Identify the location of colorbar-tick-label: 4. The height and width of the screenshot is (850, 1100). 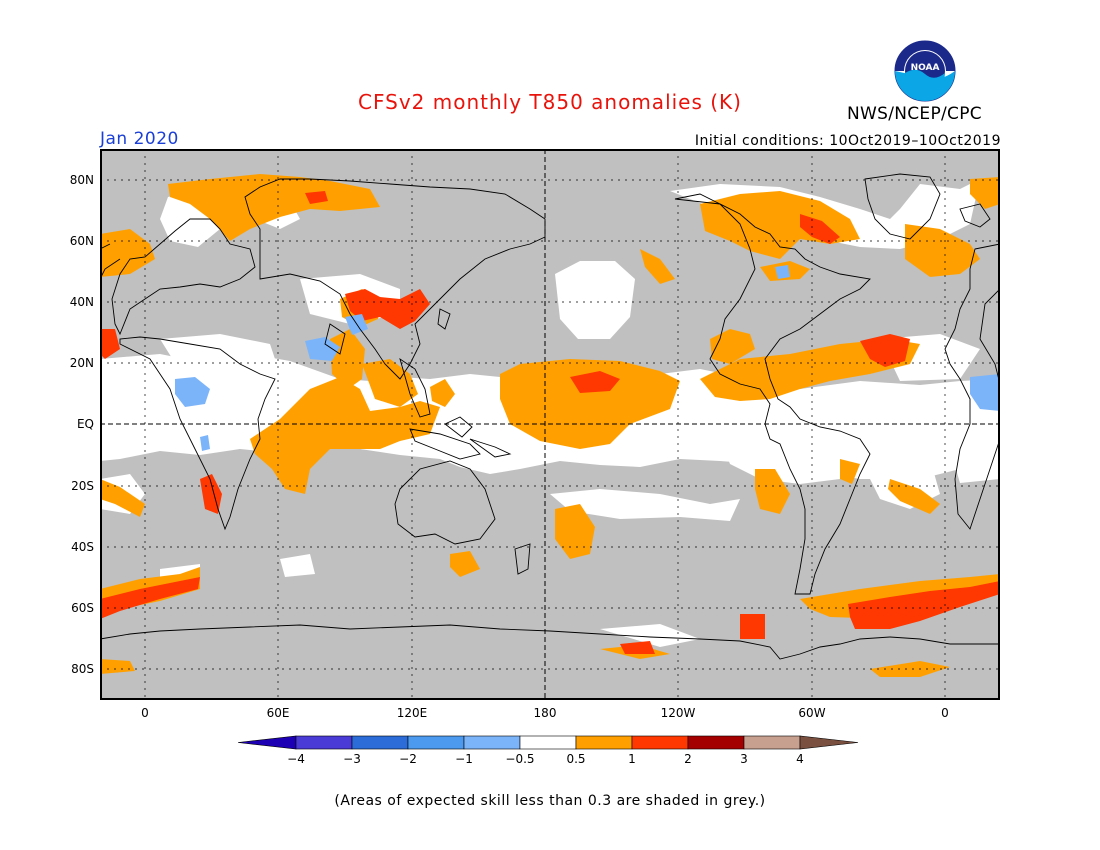
(800, 759).